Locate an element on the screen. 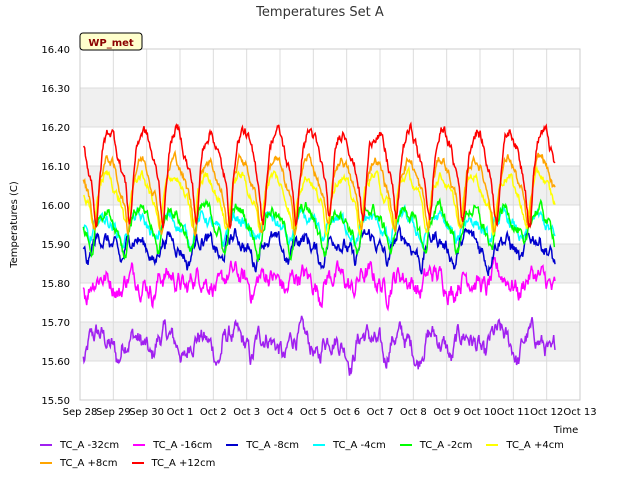 This screenshot has width=640, height=480. legend-item: TC_A +8cm is located at coordinates (79, 463).